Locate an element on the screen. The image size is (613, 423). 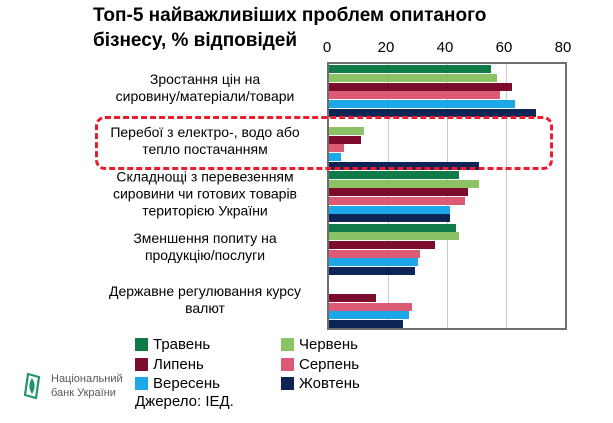
nbu-logo: Національний банк України is located at coordinates (71, 386).